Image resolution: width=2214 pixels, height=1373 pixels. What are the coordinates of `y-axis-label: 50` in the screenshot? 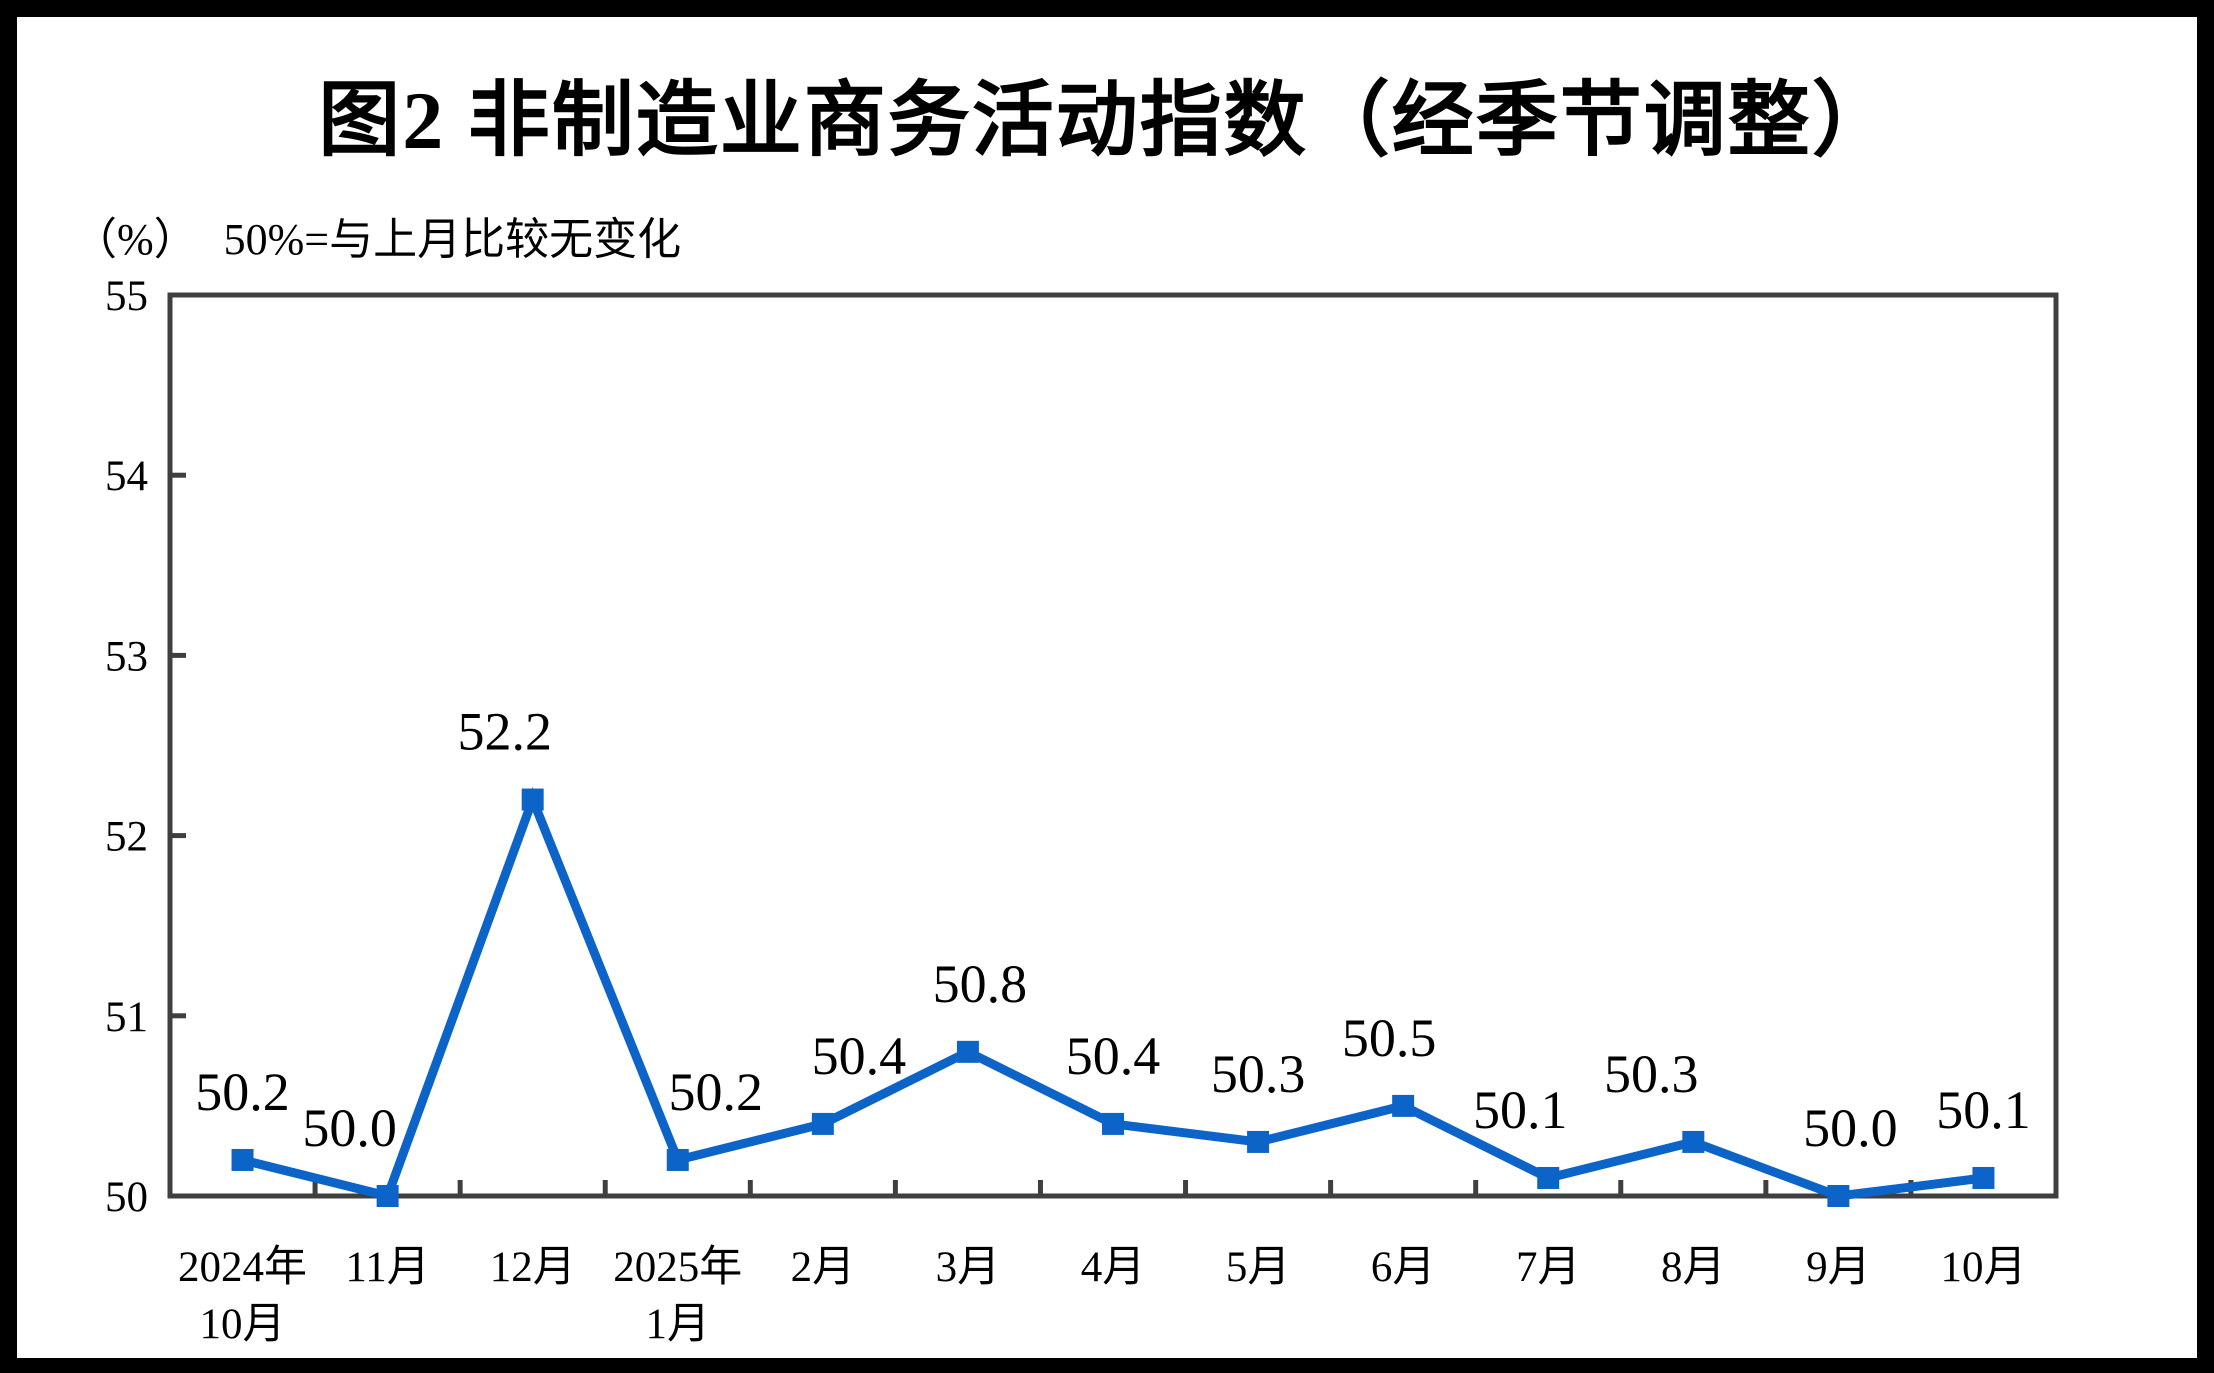 It's located at (126, 1197).